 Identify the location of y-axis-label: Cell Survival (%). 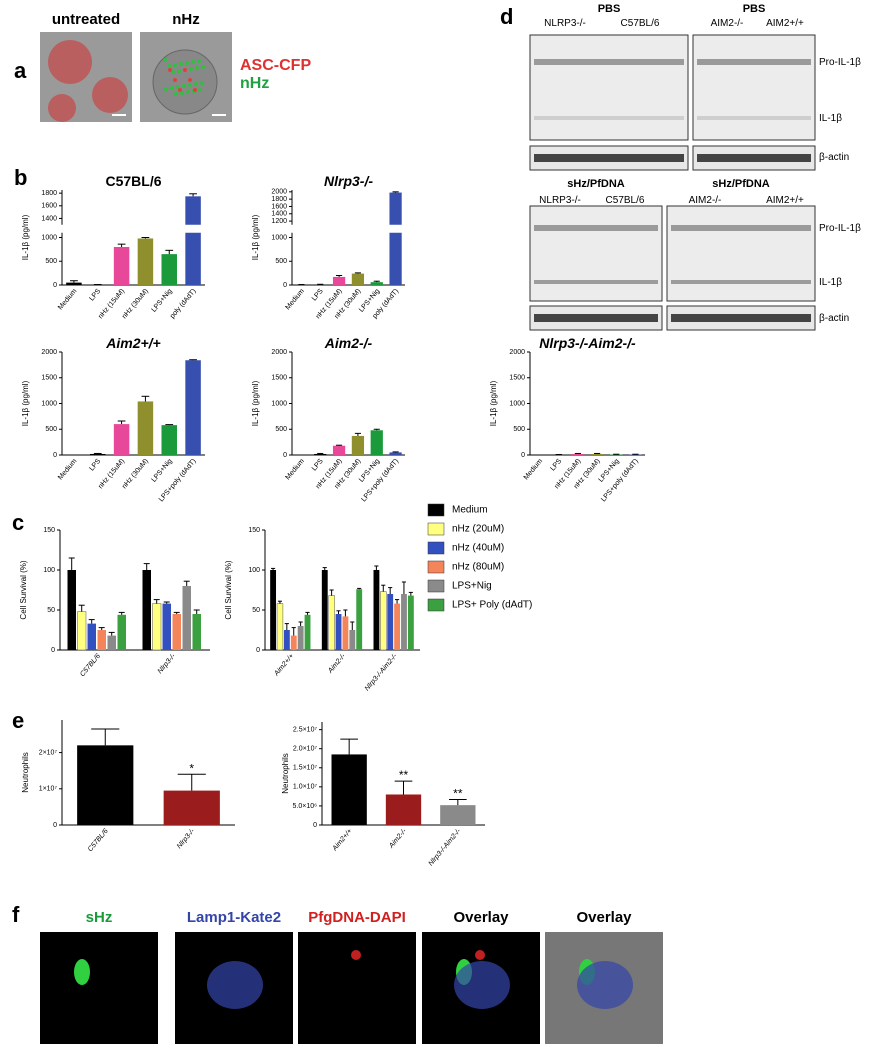
(23, 589).